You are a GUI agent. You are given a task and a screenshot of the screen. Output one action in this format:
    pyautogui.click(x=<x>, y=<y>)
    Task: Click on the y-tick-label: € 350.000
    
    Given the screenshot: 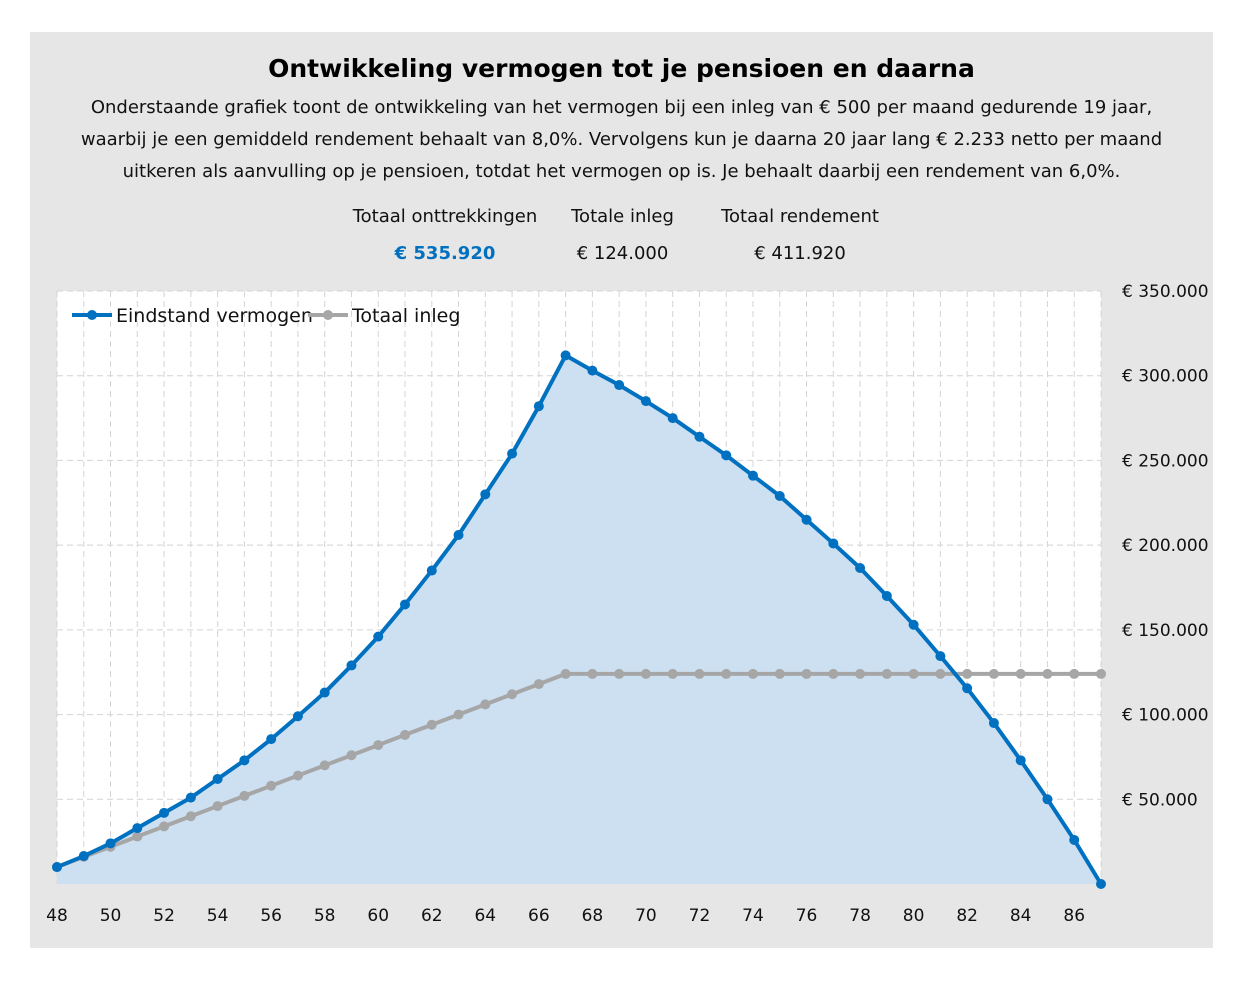 What is the action you would take?
    pyautogui.click(x=1165, y=292)
    